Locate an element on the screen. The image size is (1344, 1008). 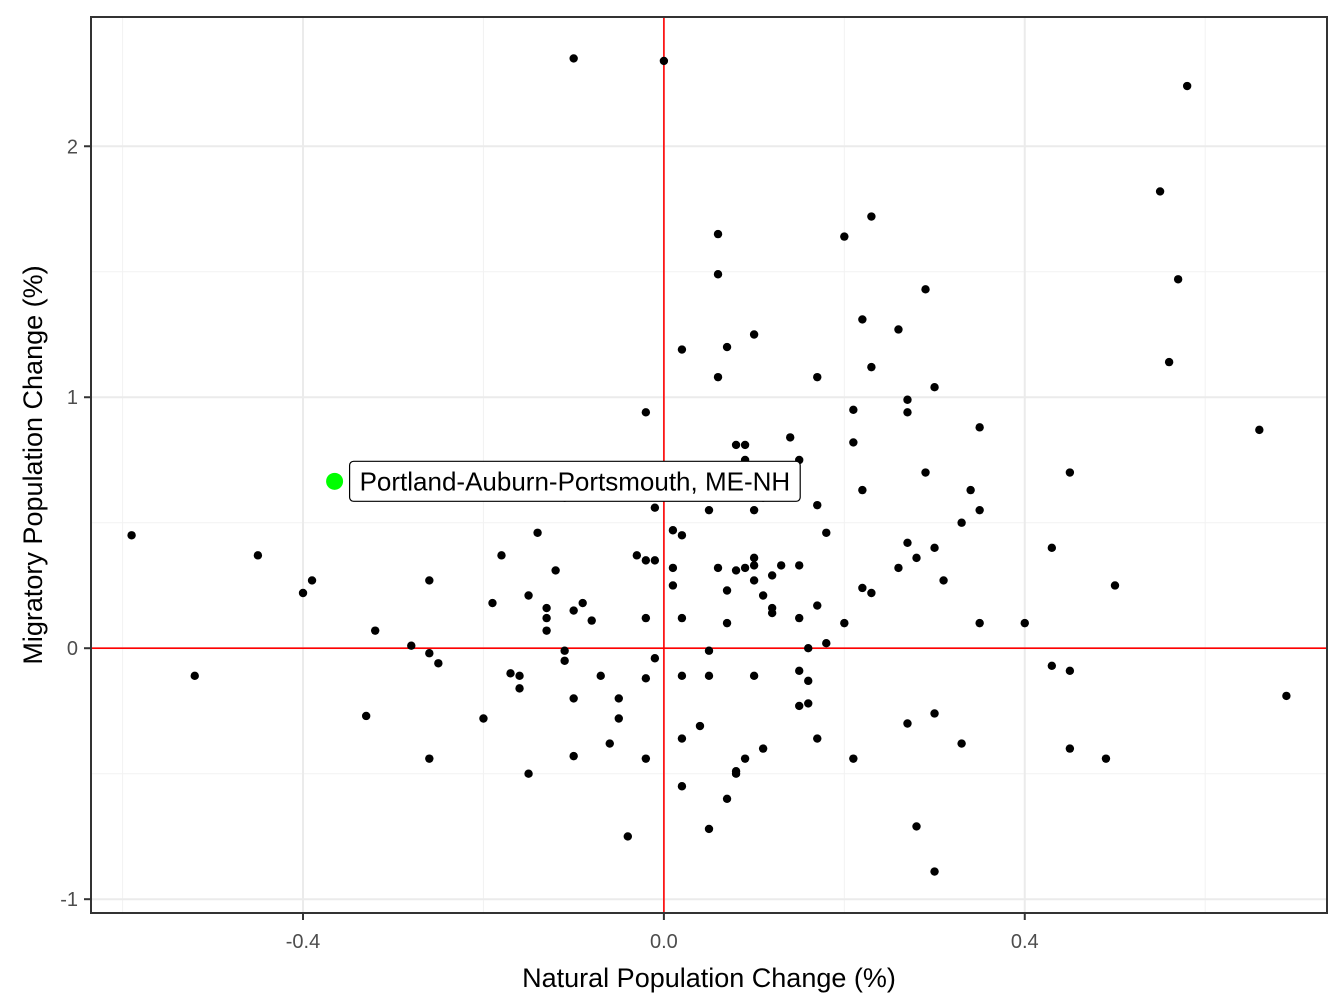
x-tick-label: -0.4 is located at coordinates (303, 942).